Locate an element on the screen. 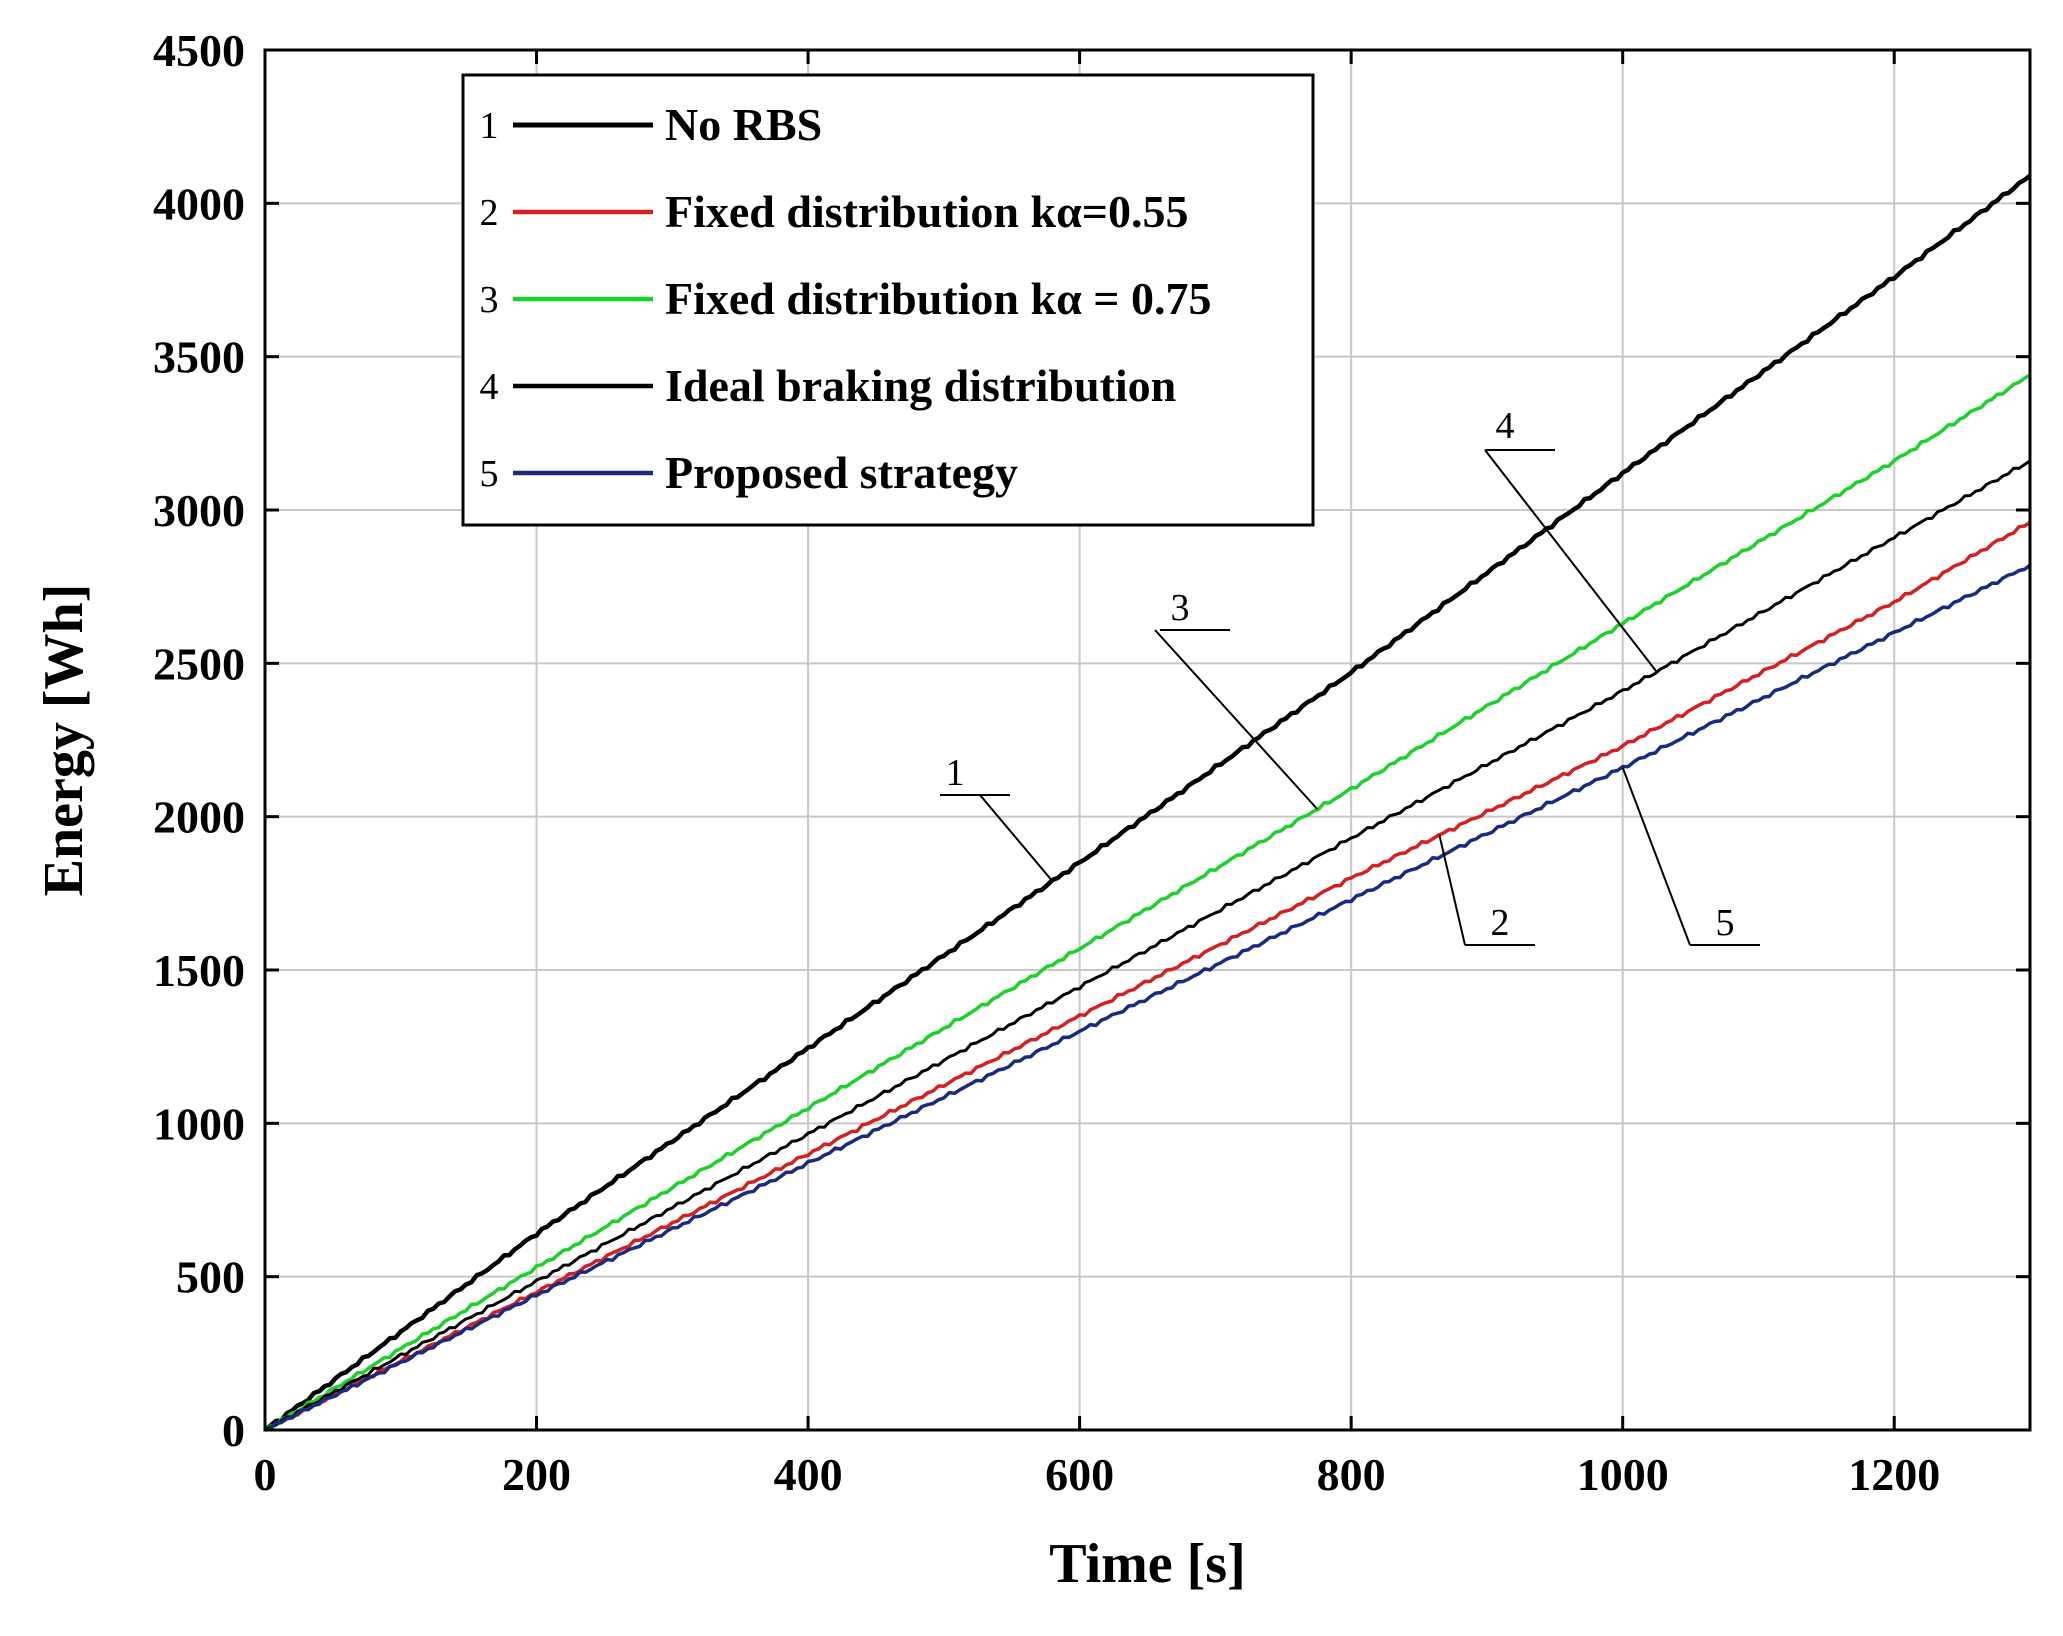  legend-number-1: 1 is located at coordinates (489, 126).